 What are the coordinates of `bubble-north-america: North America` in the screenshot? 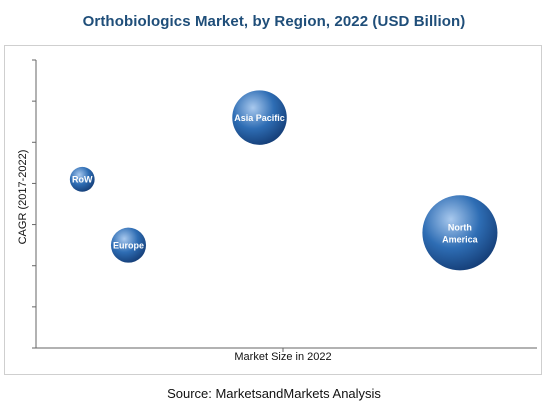 It's located at (460, 233).